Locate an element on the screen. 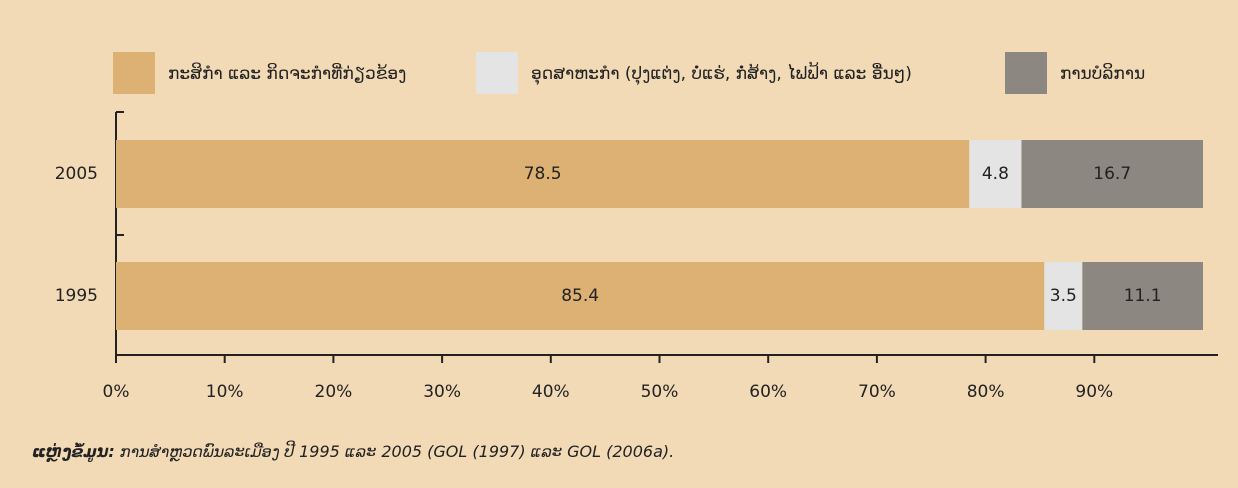  y-tick-label: 1995 is located at coordinates (76, 296).